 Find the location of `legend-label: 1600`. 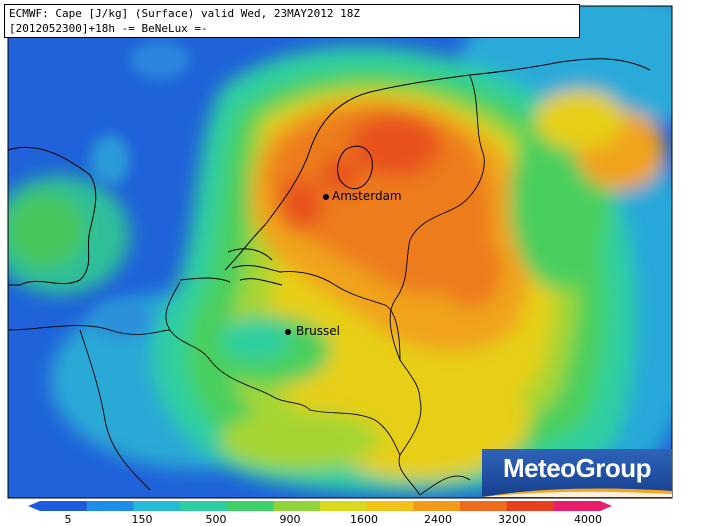

legend-label: 1600 is located at coordinates (364, 519).